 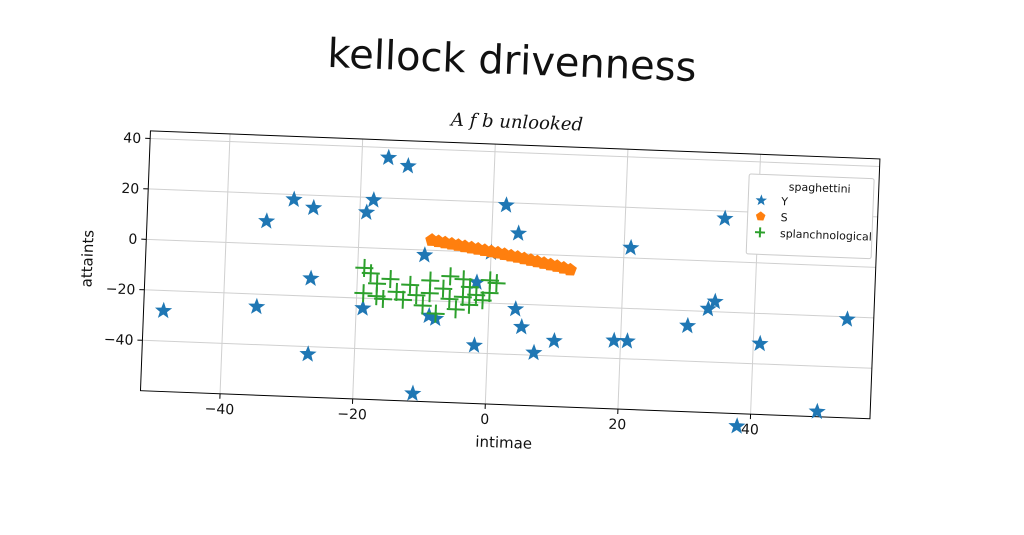 What do you see at coordinates (120, 289) in the screenshot?
I see `y-tick-label: −20` at bounding box center [120, 289].